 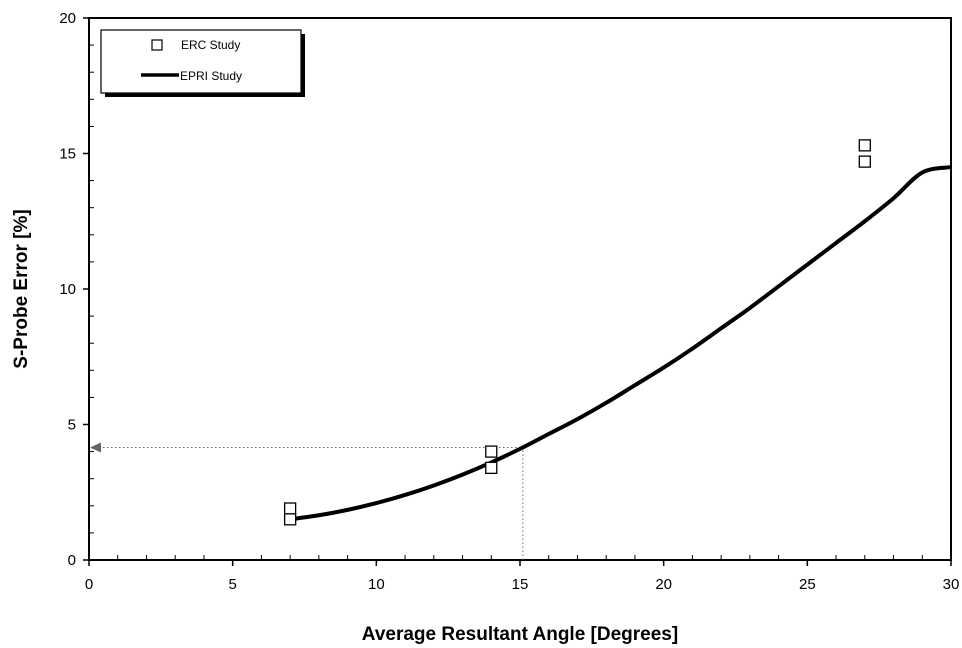 I want to click on x-tick-label: 5, so click(x=232, y=584).